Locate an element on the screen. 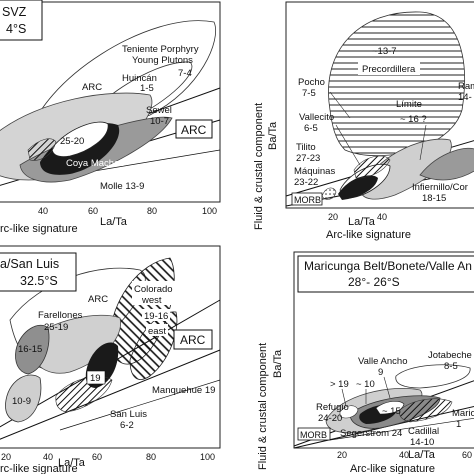 This screenshot has width=474, height=474. label-east: east is located at coordinates (157, 331).